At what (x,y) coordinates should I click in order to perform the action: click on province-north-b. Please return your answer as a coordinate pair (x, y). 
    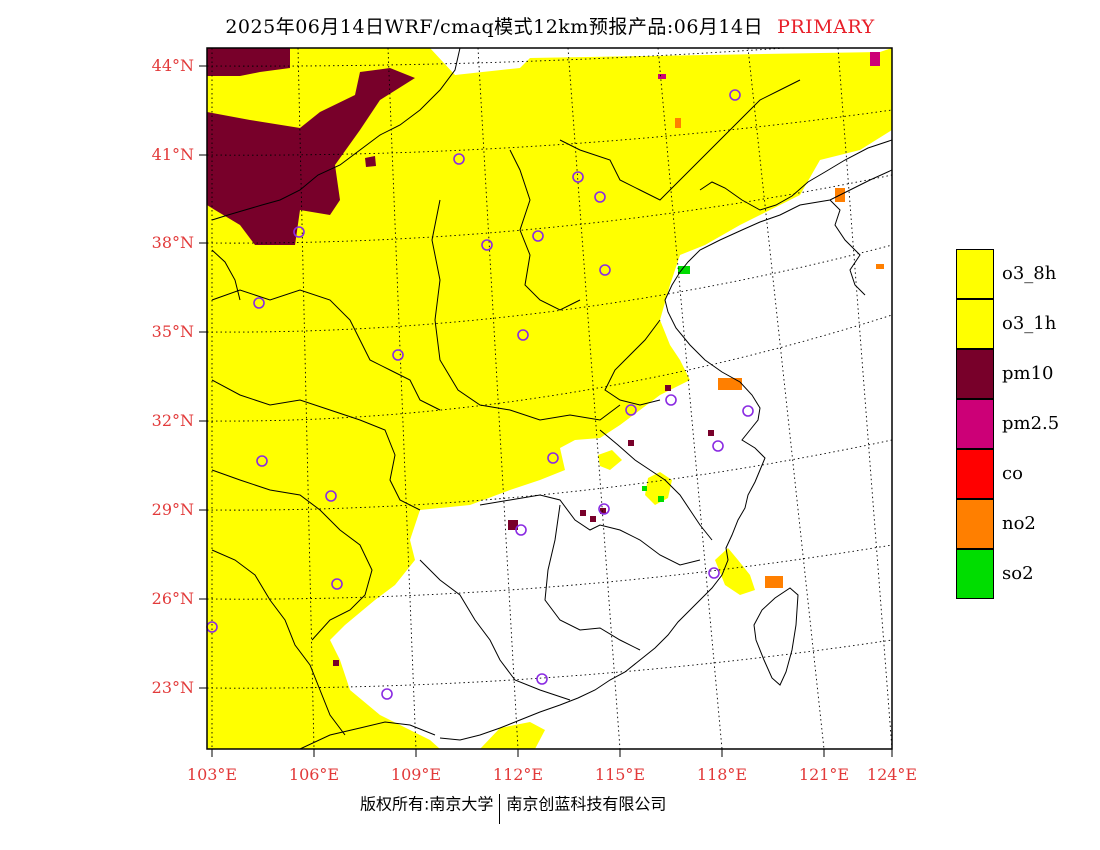
    Looking at the image, I should click on (545, 230).